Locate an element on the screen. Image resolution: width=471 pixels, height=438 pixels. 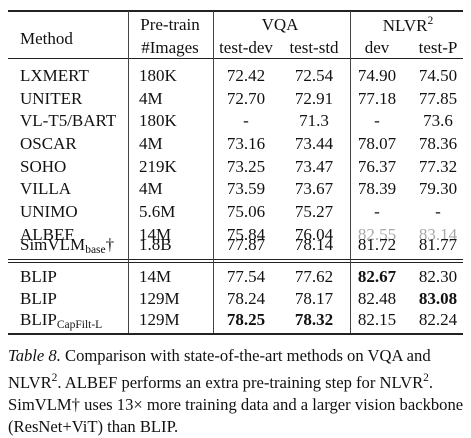
row-nlvr-dev: 74.90 is located at coordinates (377, 75).